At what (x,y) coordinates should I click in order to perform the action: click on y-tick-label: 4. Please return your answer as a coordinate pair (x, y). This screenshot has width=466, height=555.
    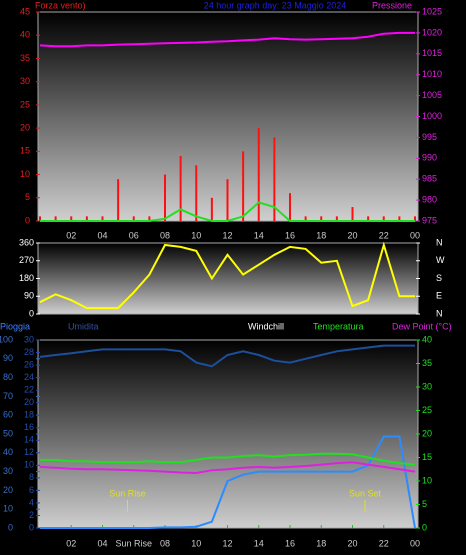
    Looking at the image, I should click on (31, 502).